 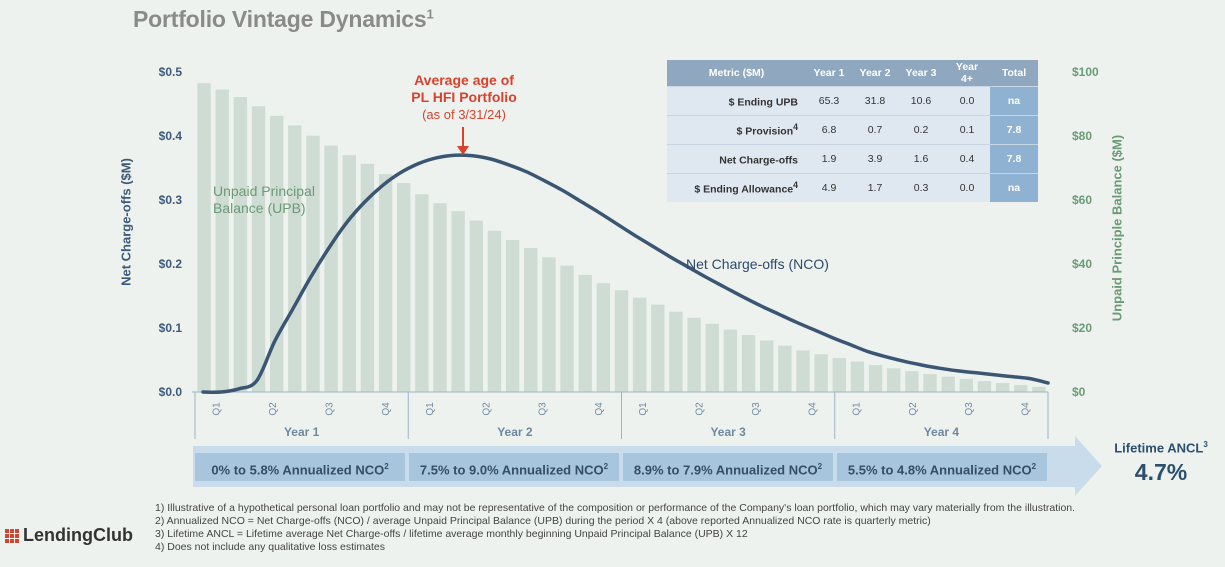 What do you see at coordinates (171, 136) in the screenshot?
I see `y-left-tick-label: $0.4` at bounding box center [171, 136].